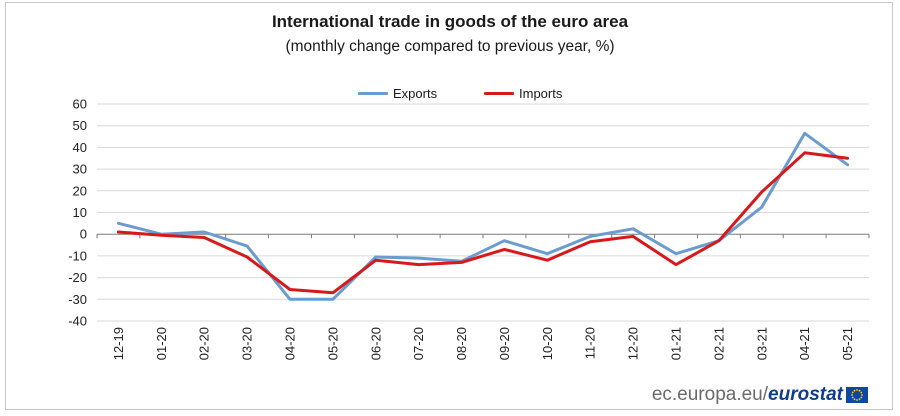 The height and width of the screenshot is (416, 900). Describe the element at coordinates (504, 343) in the screenshot. I see `x-tick-label: 09-20` at that location.